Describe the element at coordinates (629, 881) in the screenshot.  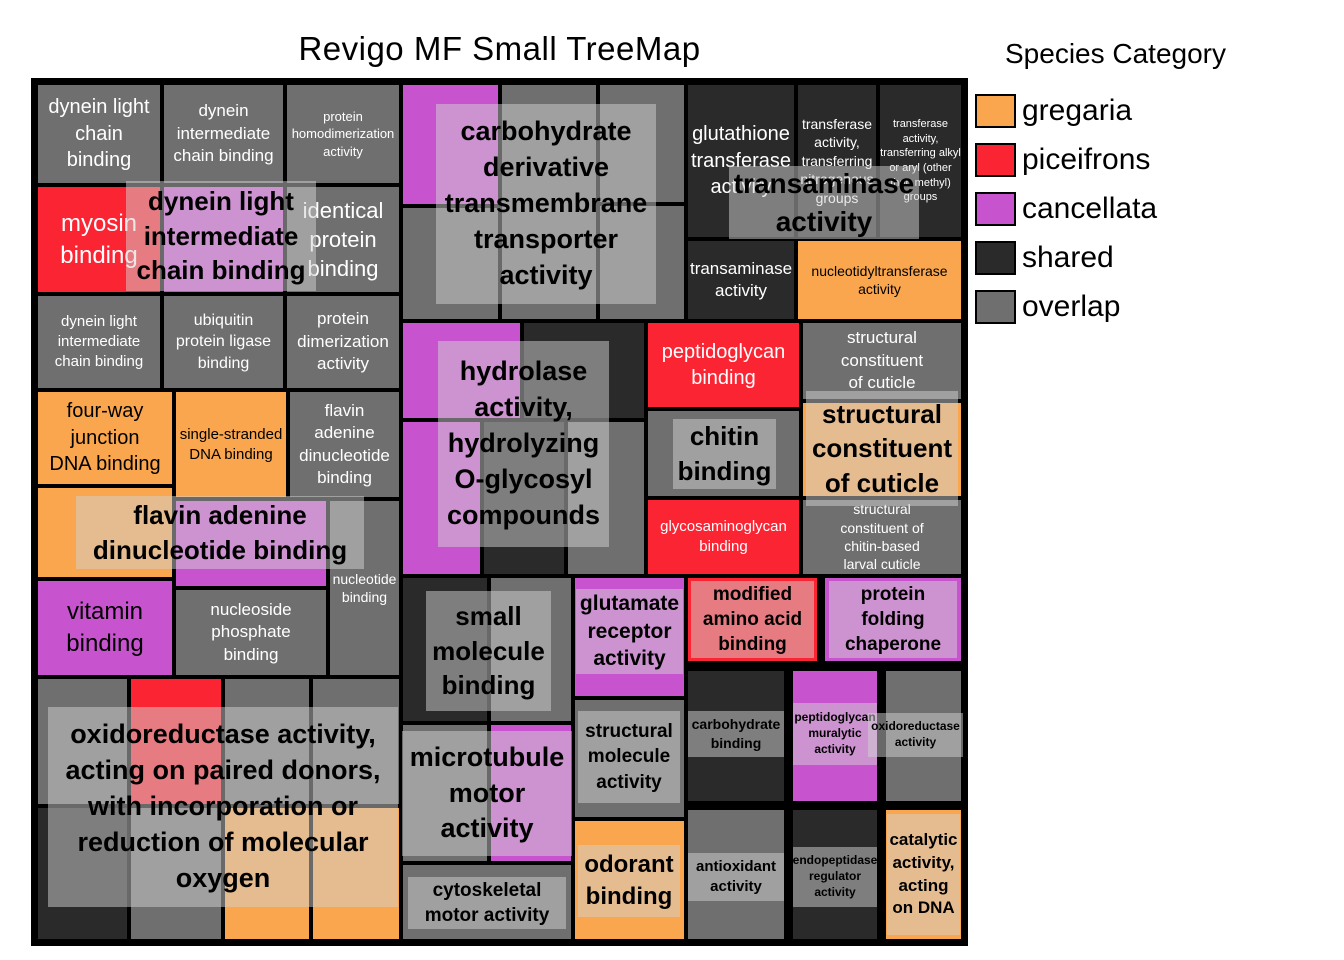
I see `treemap-group-label-odorant-binding: odorant binding` at that location.